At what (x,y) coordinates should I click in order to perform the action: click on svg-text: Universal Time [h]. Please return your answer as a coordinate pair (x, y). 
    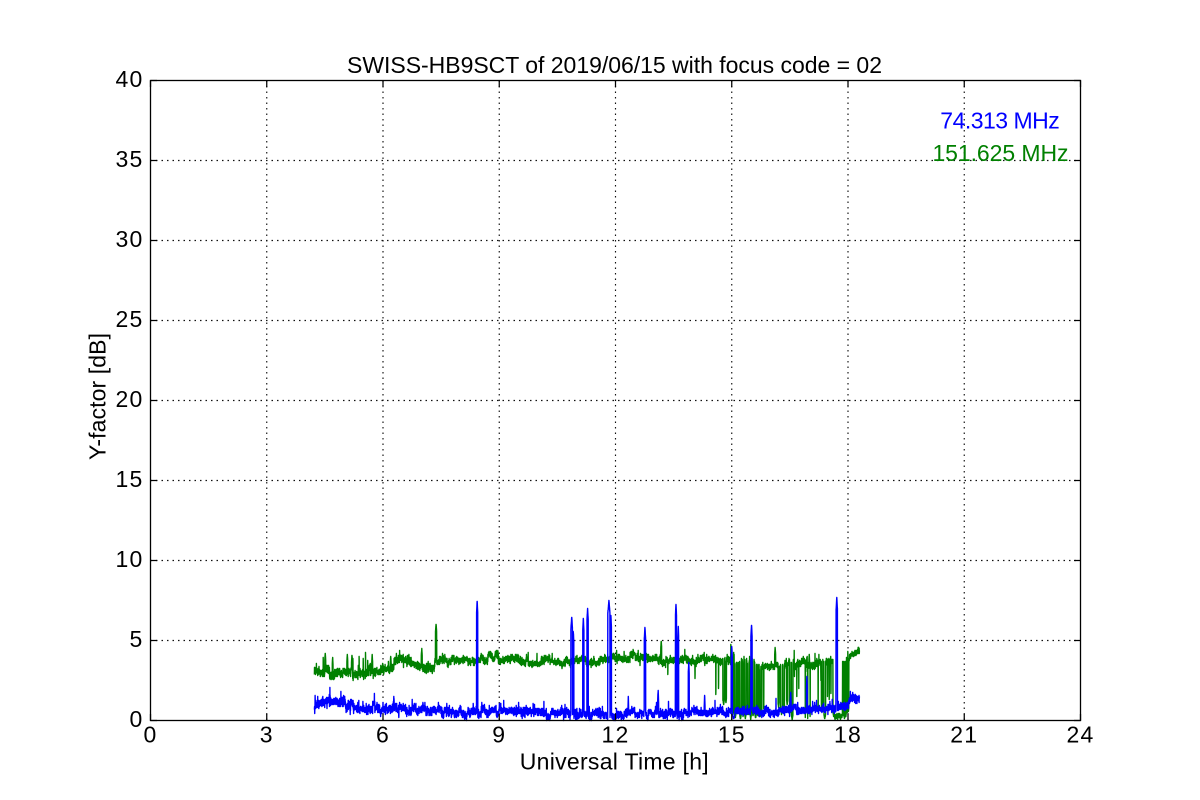
    Looking at the image, I should click on (614, 762).